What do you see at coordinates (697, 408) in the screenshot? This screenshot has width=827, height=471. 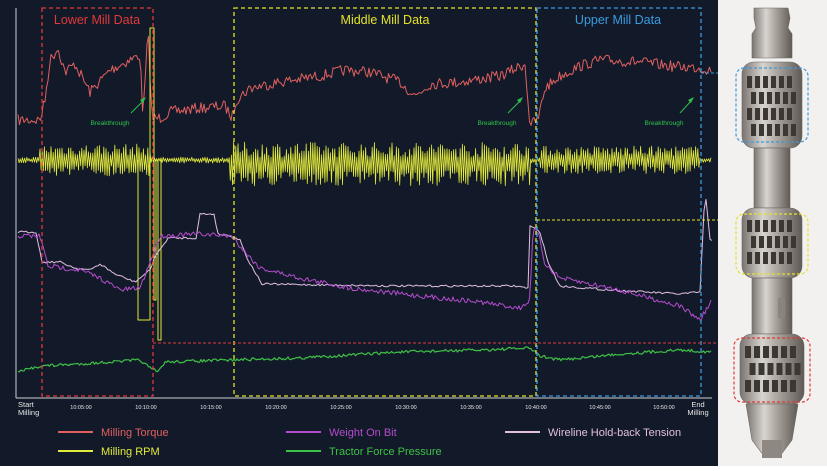 I see `x-tick-end: End Milling` at bounding box center [697, 408].